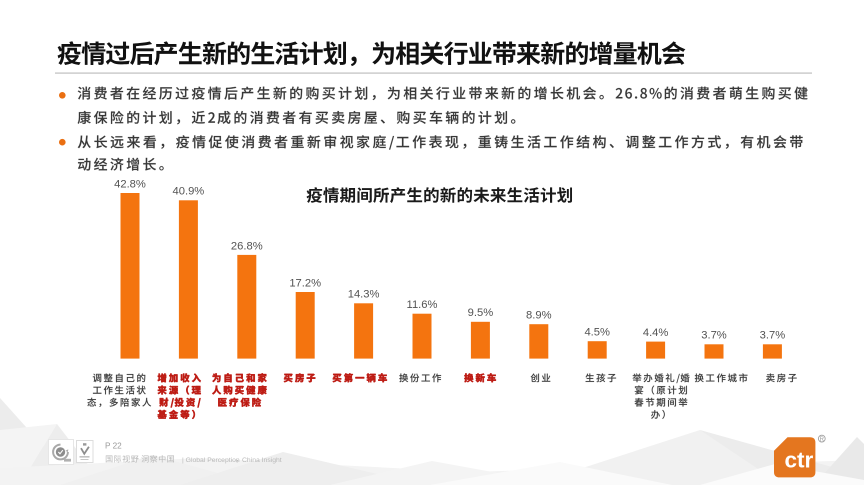 The width and height of the screenshot is (864, 490). What do you see at coordinates (211, 460) in the screenshot?
I see `svg-text: | Global Perception` at bounding box center [211, 460].